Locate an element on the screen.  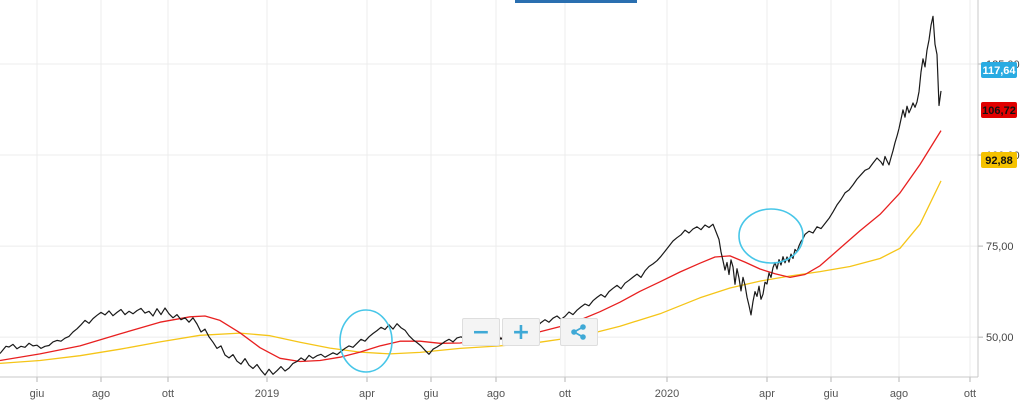
x-tick-label: 2019 is located at coordinates (267, 394).